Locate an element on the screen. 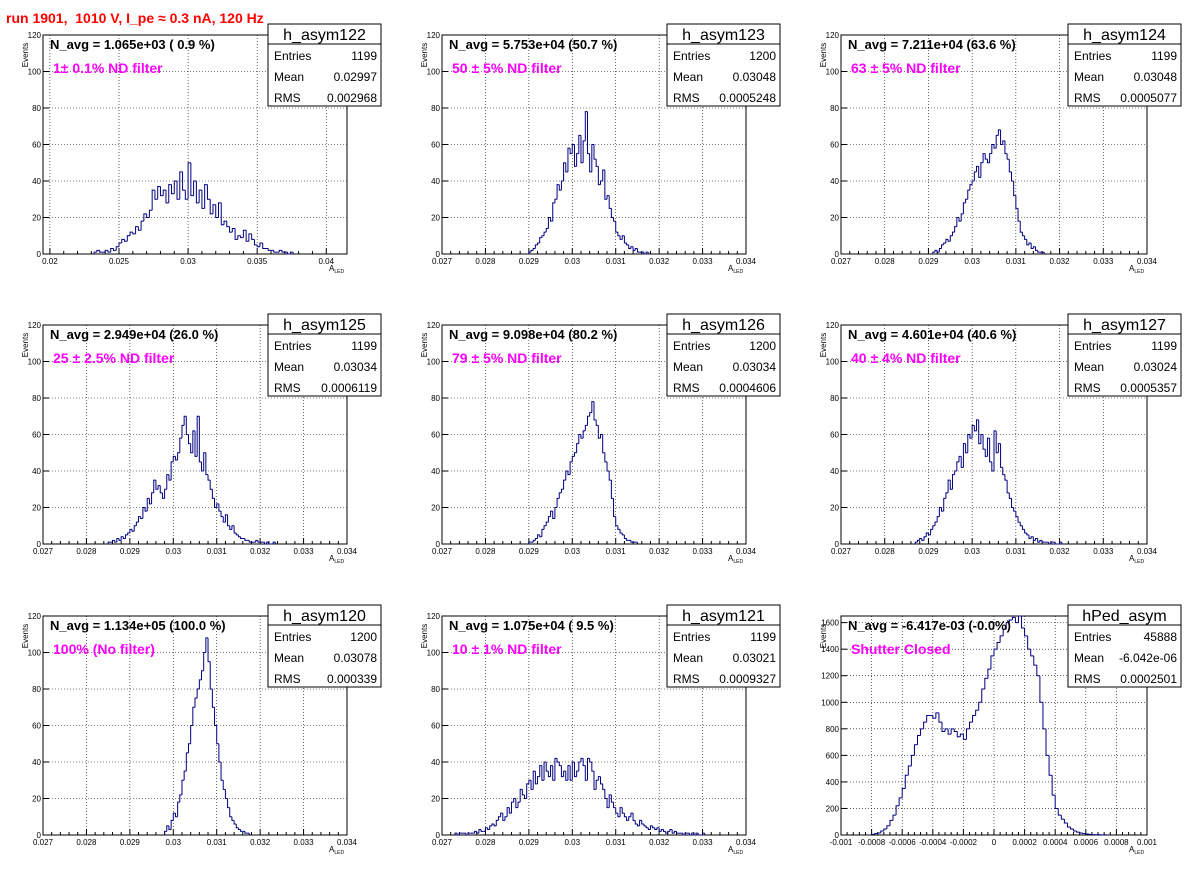  y-tick-label: 100 is located at coordinates (35, 362).